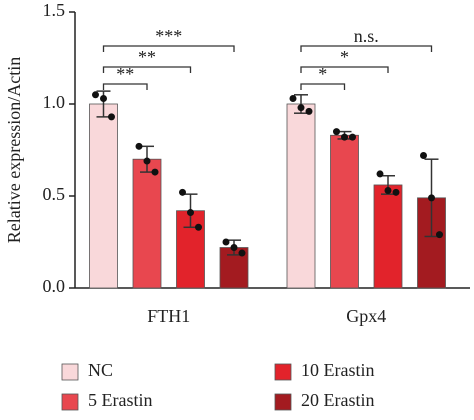  What do you see at coordinates (54, 286) in the screenshot?
I see `y-tick-label: 0.0` at bounding box center [54, 286].